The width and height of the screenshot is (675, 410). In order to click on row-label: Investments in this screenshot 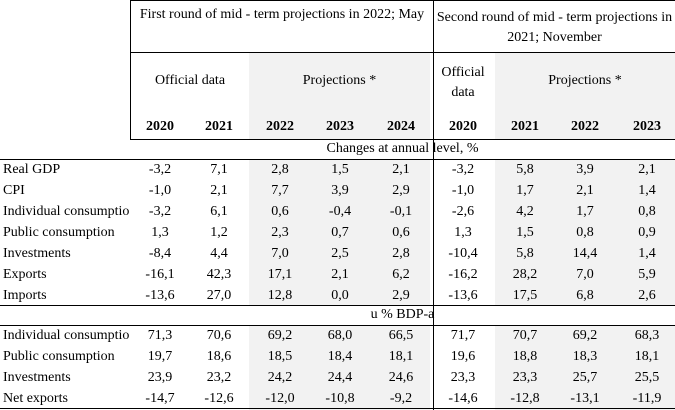, I will do `click(37, 377)`.